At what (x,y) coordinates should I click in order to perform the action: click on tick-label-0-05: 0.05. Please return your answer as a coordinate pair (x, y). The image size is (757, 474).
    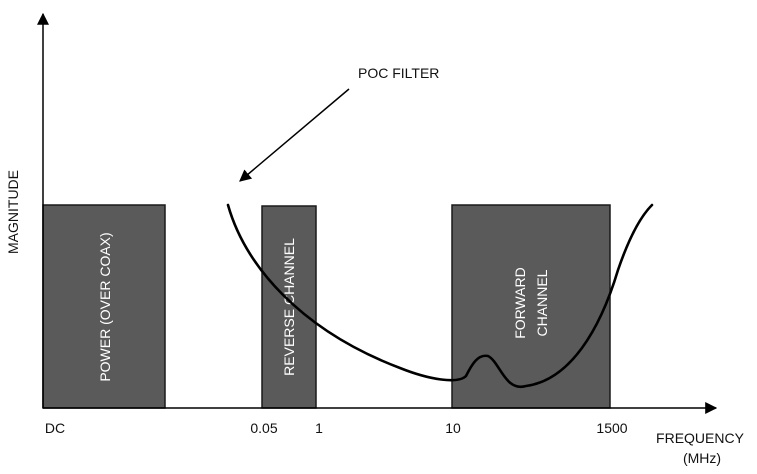
    Looking at the image, I should click on (263, 428).